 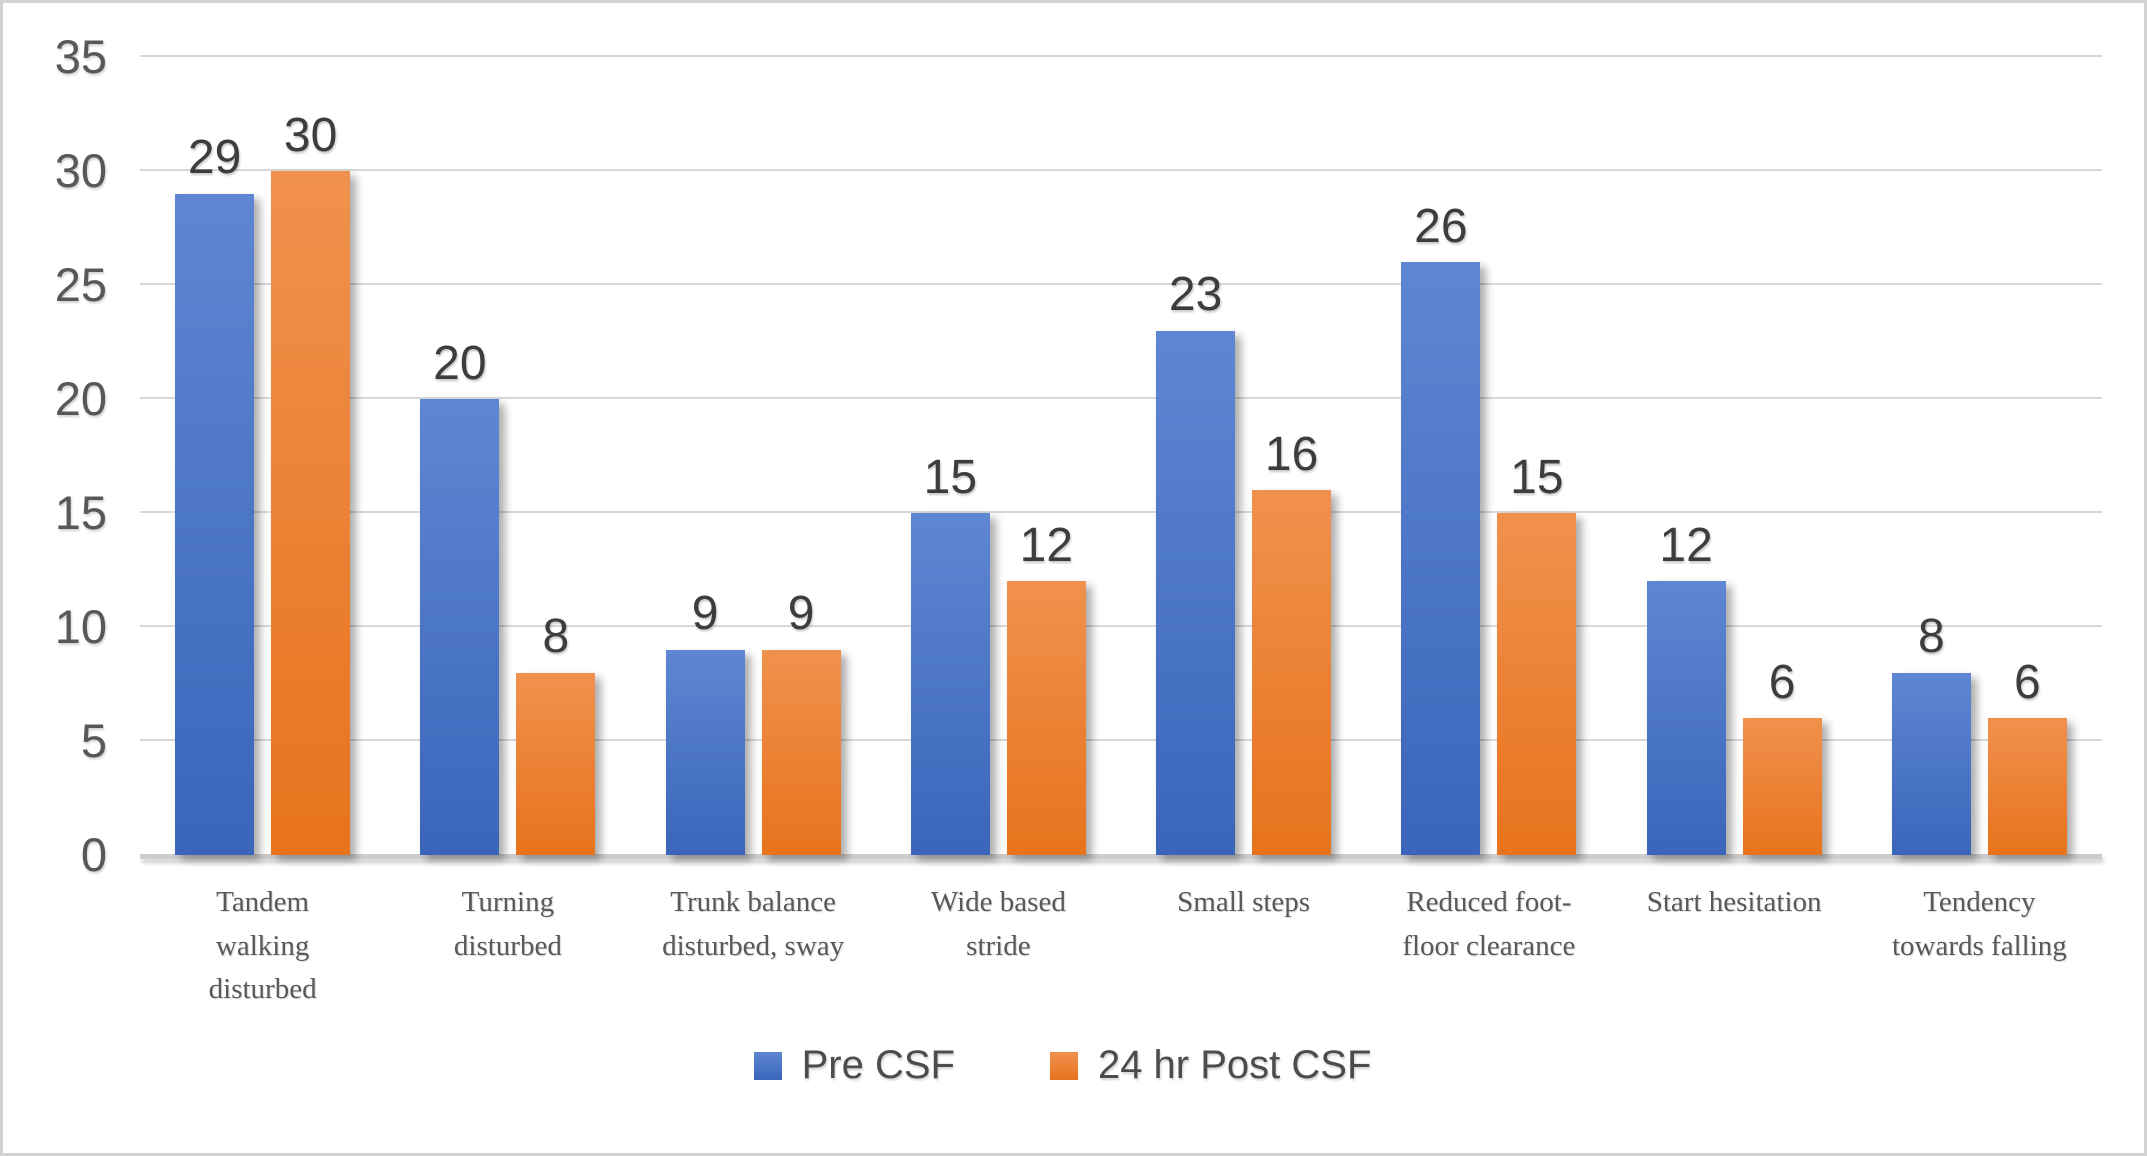 What do you see at coordinates (1979, 924) in the screenshot?
I see `category-label-8: Tendency towards falling` at bounding box center [1979, 924].